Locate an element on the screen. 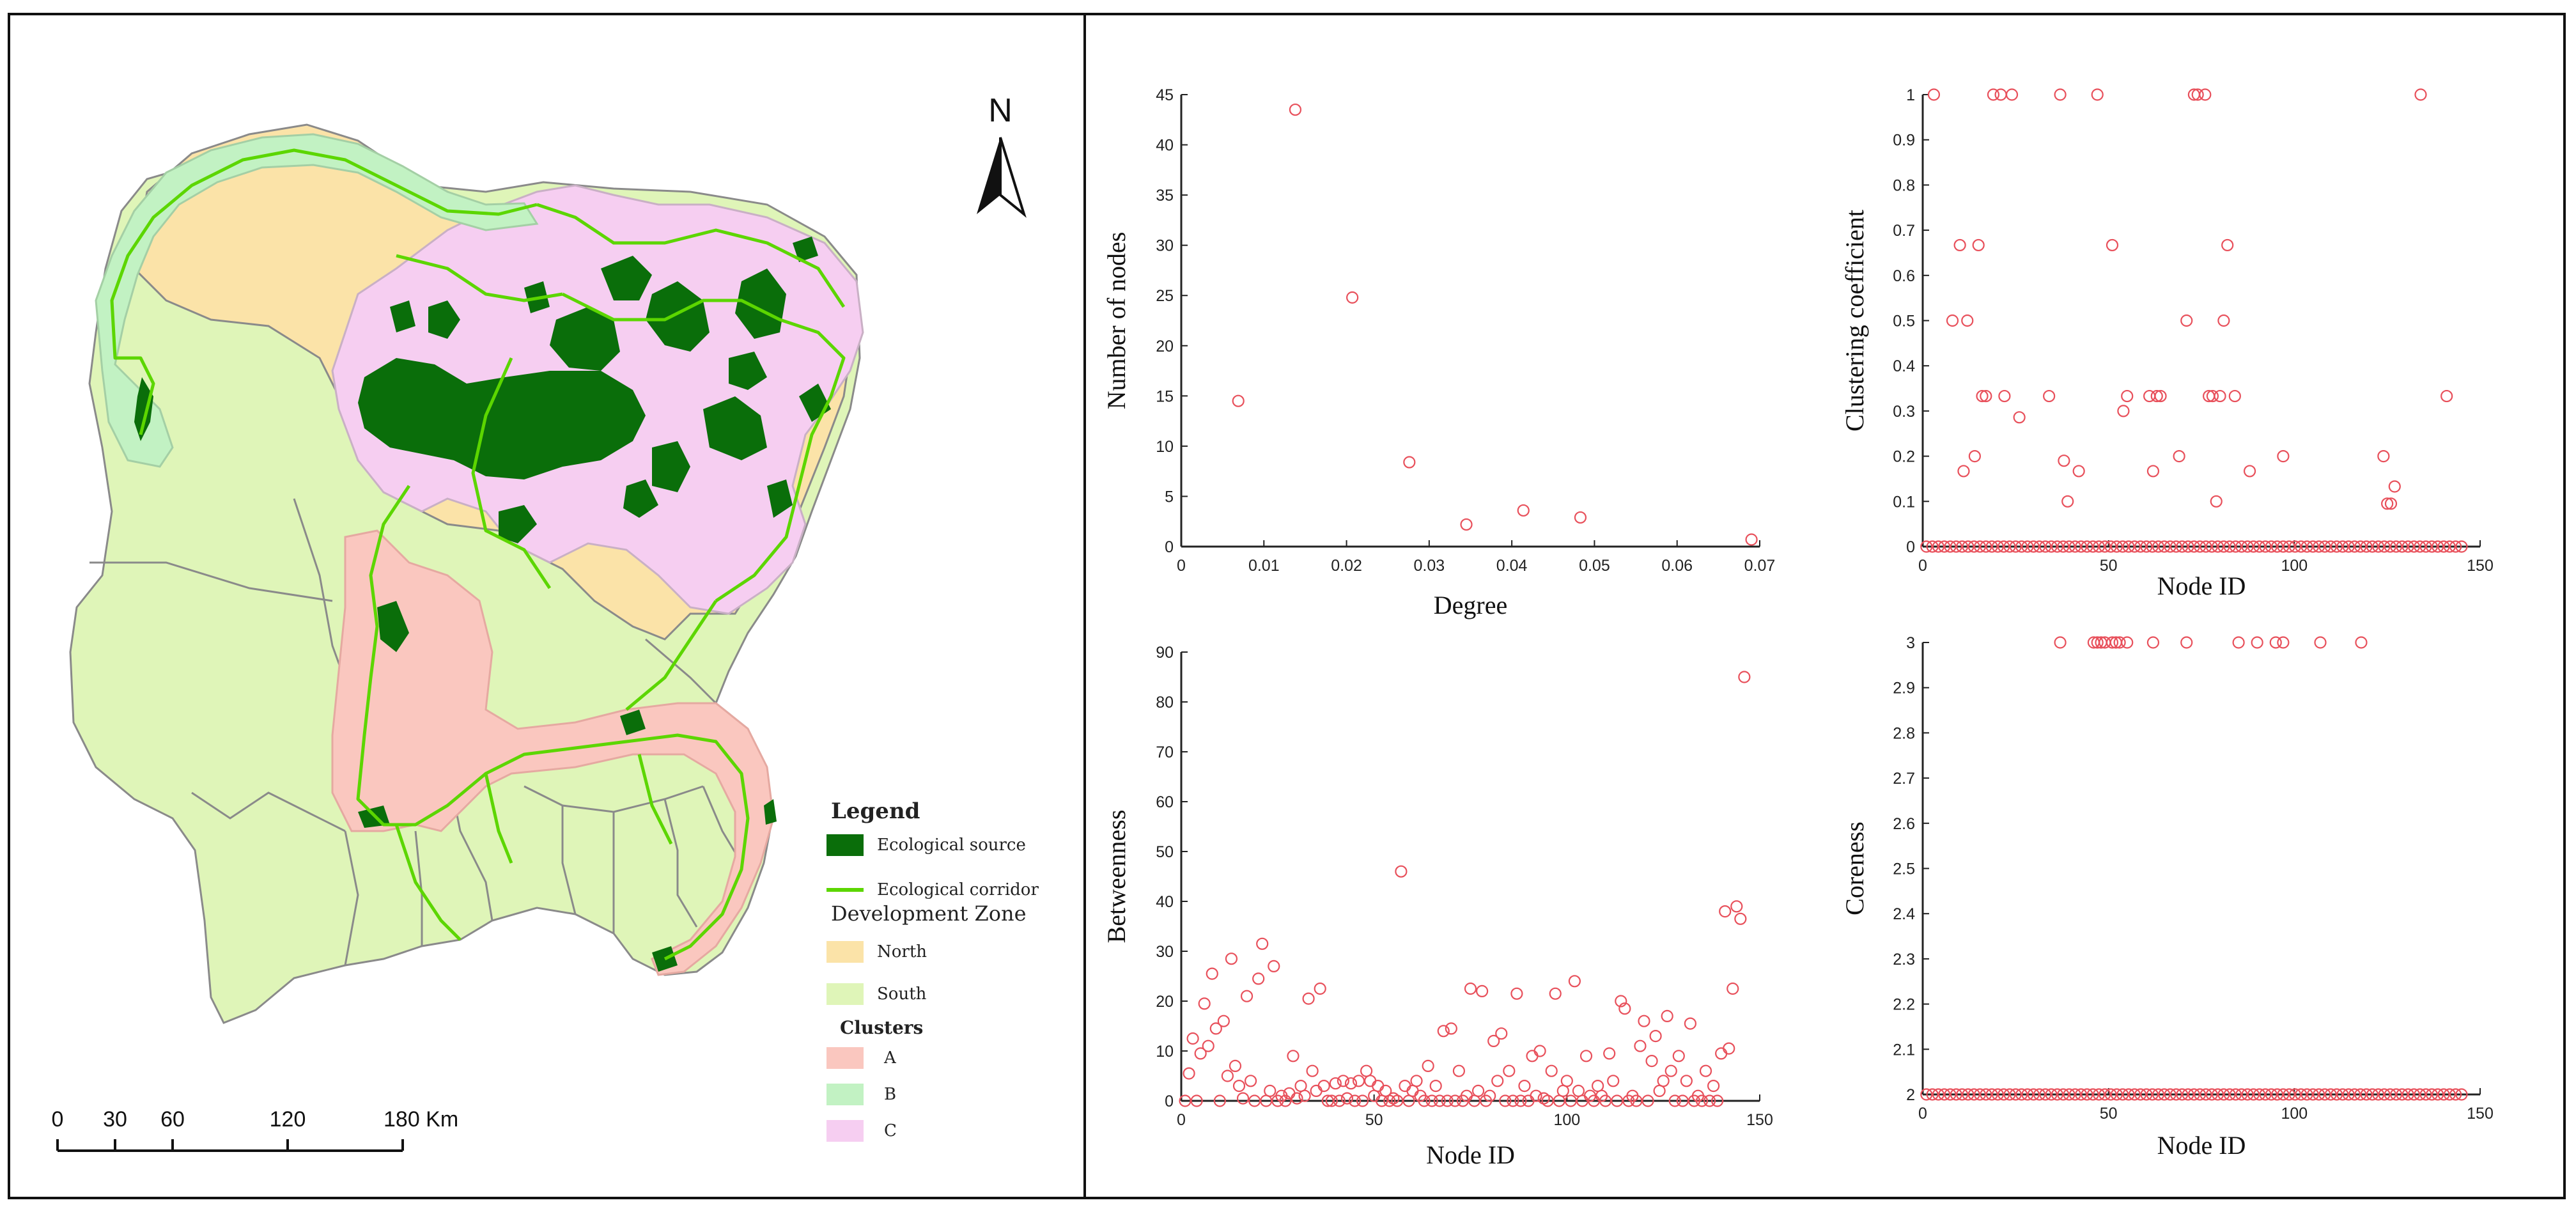 This screenshot has height=1214, width=2576. y-tick-label: 10 is located at coordinates (1165, 1052).